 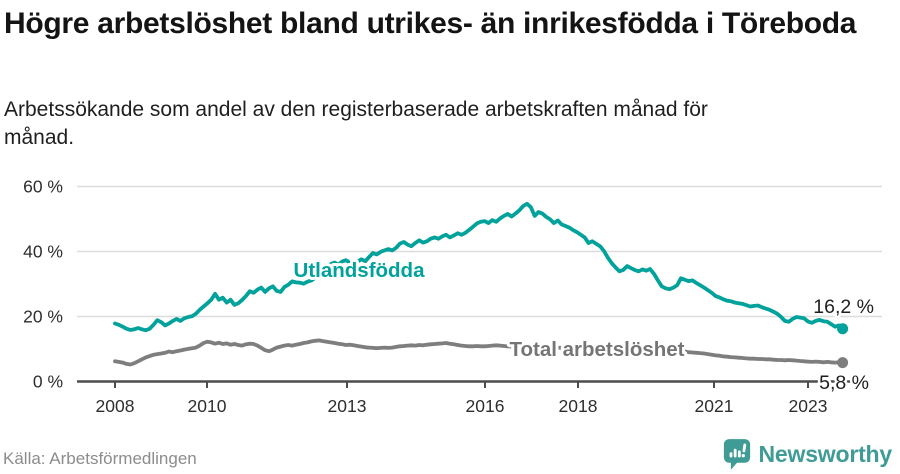 I want to click on newsworthy-logo: Newsworthy, so click(x=807, y=454).